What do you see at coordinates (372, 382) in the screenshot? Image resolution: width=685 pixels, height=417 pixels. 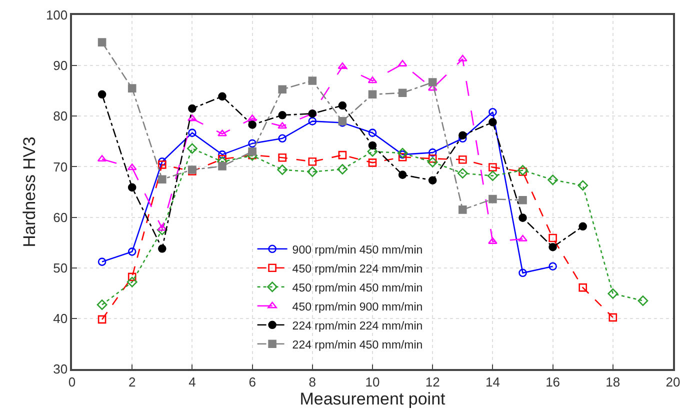 I see `x-tick-label: 10` at bounding box center [372, 382].